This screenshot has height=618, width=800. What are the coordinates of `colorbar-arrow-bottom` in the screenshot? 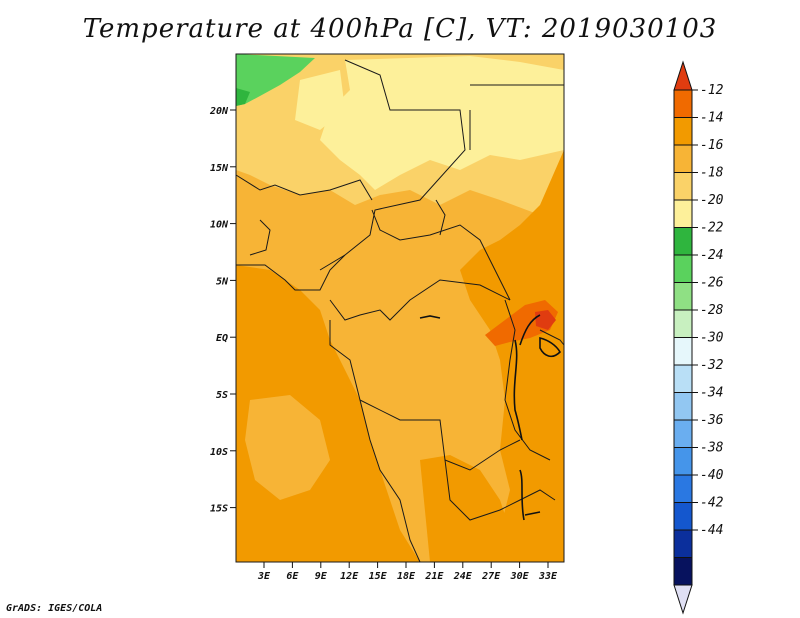 It's located at (683, 599).